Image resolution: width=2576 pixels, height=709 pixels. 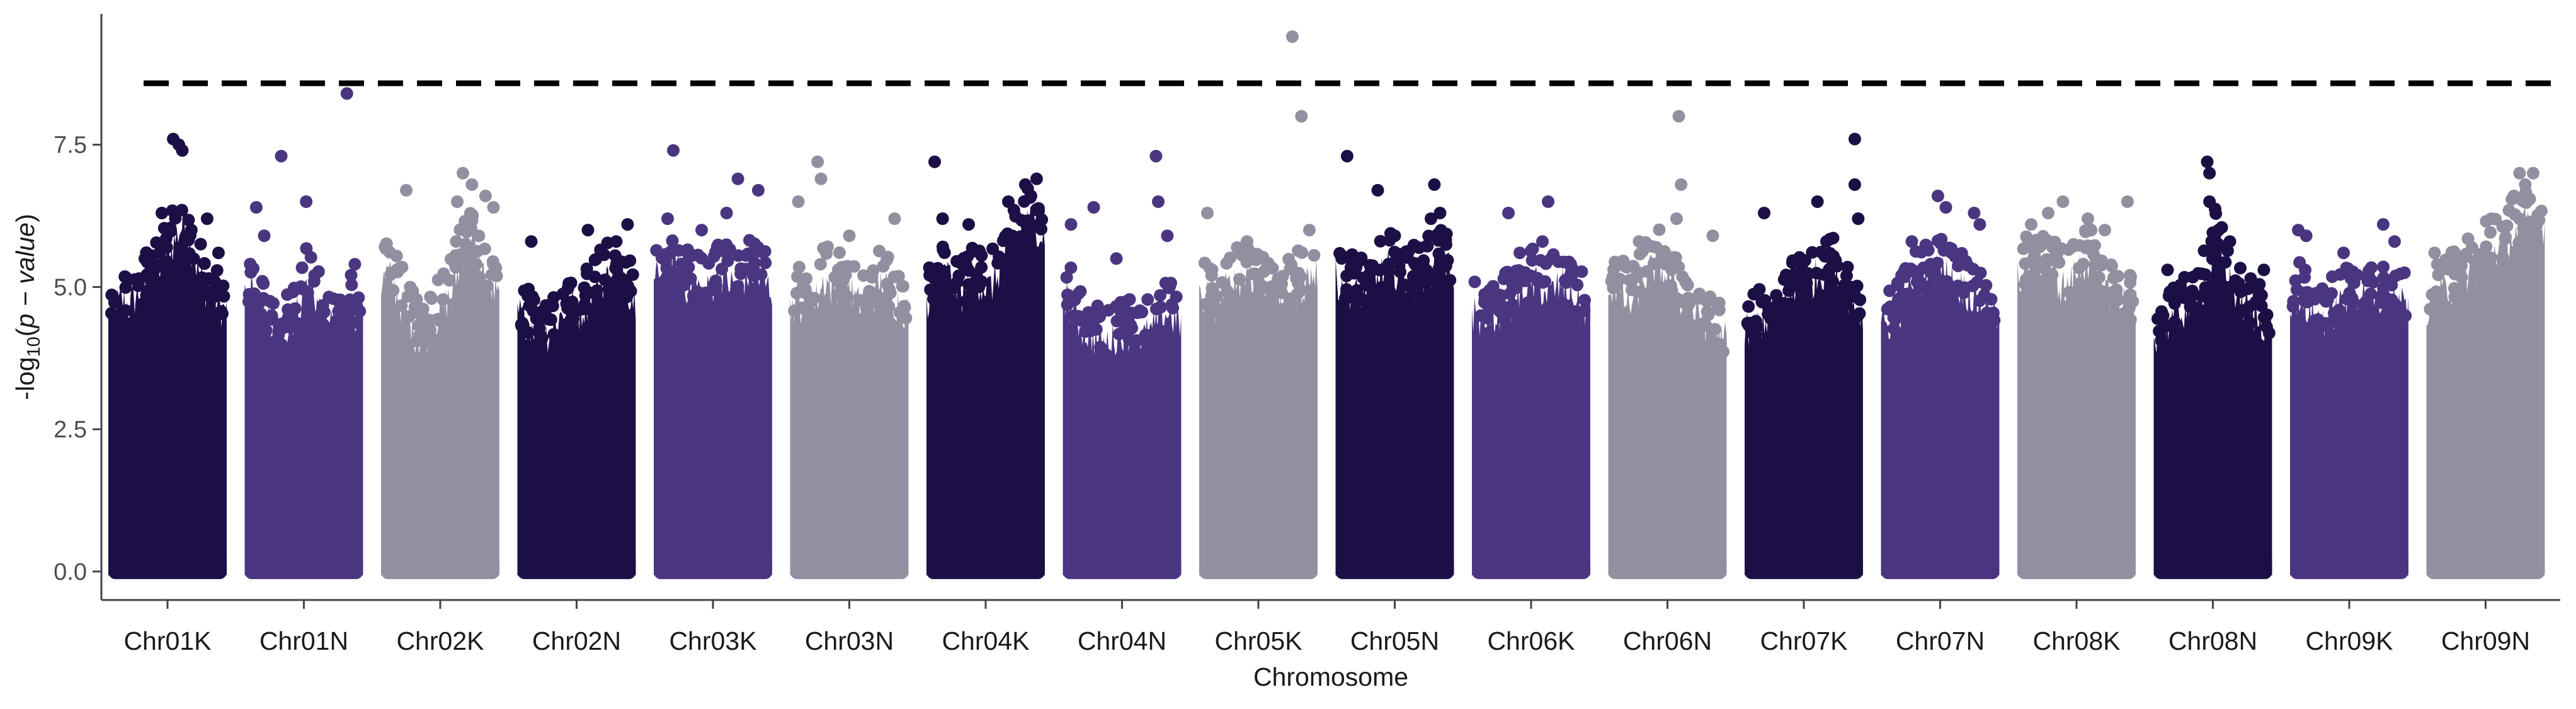 What do you see at coordinates (577, 398) in the screenshot?
I see `chromosome-Chr02N` at bounding box center [577, 398].